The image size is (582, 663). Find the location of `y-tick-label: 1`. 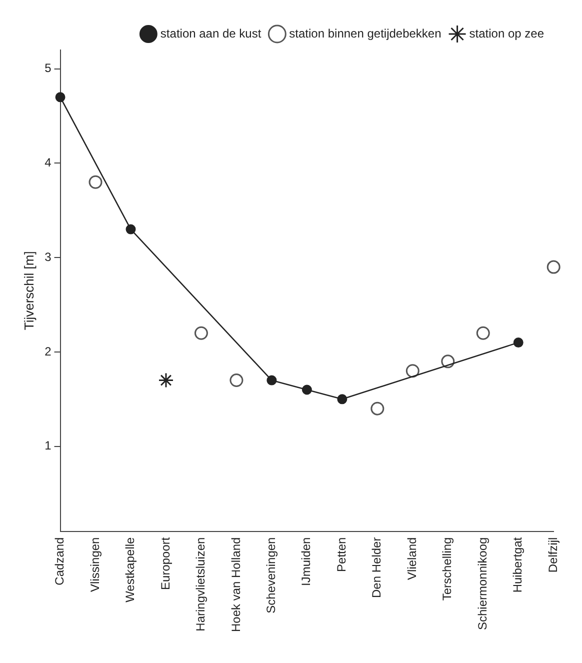

y-tick-label: 1 is located at coordinates (48, 445).